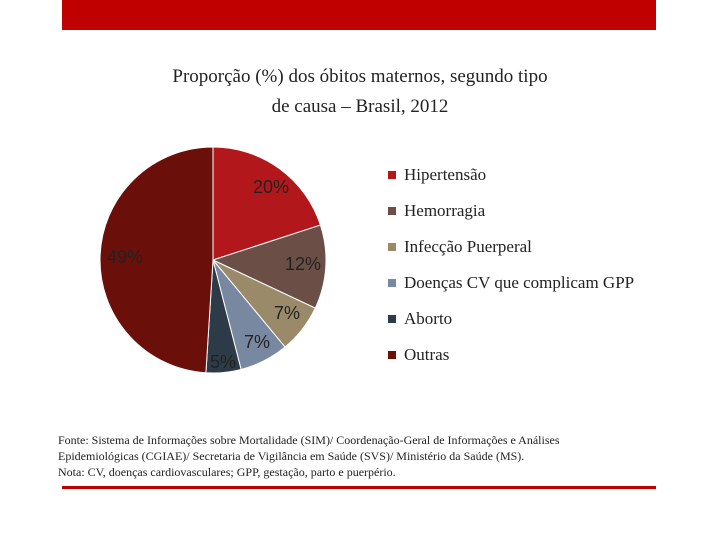 Image resolution: width=720 pixels, height=540 pixels. I want to click on slice-data-label-5: 5%, so click(223, 362).